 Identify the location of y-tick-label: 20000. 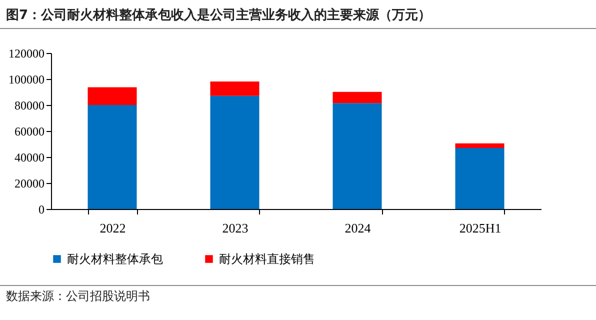
(29, 183).